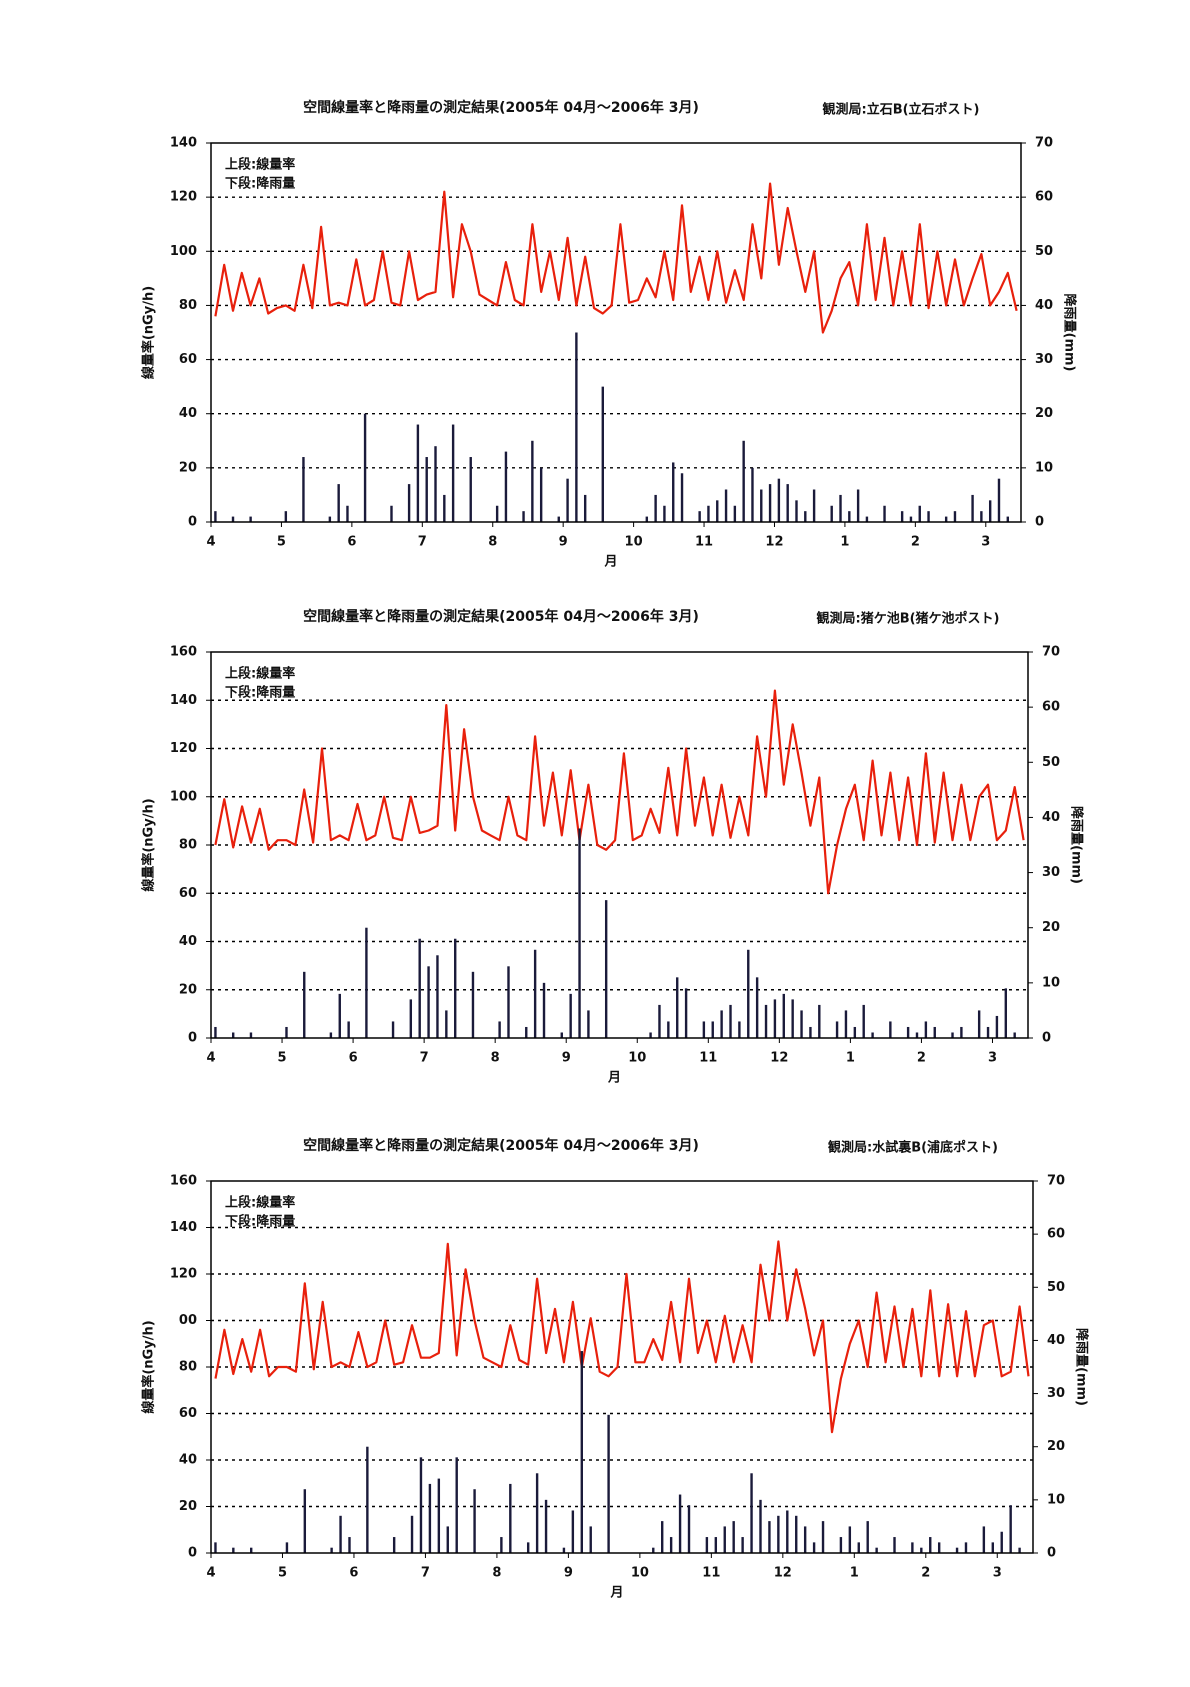 Image resolution: width=1190 pixels, height=1687 pixels. What do you see at coordinates (183, 700) in the screenshot?
I see `y-tick-label: 140` at bounding box center [183, 700].